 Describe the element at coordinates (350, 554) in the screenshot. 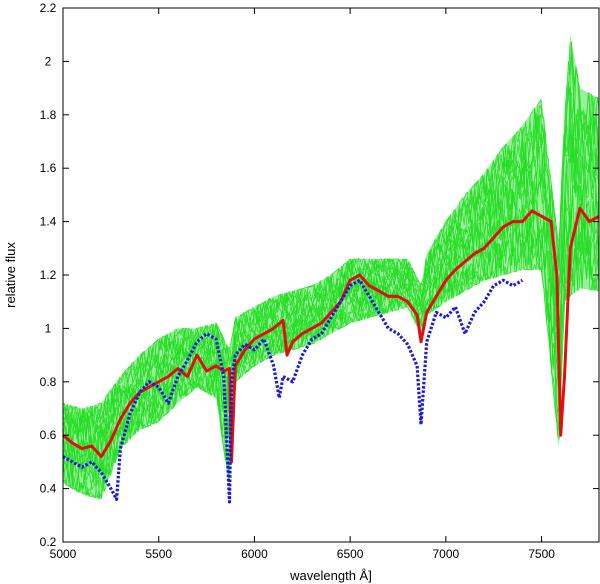

I see `x-tick-label: 6500` at that location.